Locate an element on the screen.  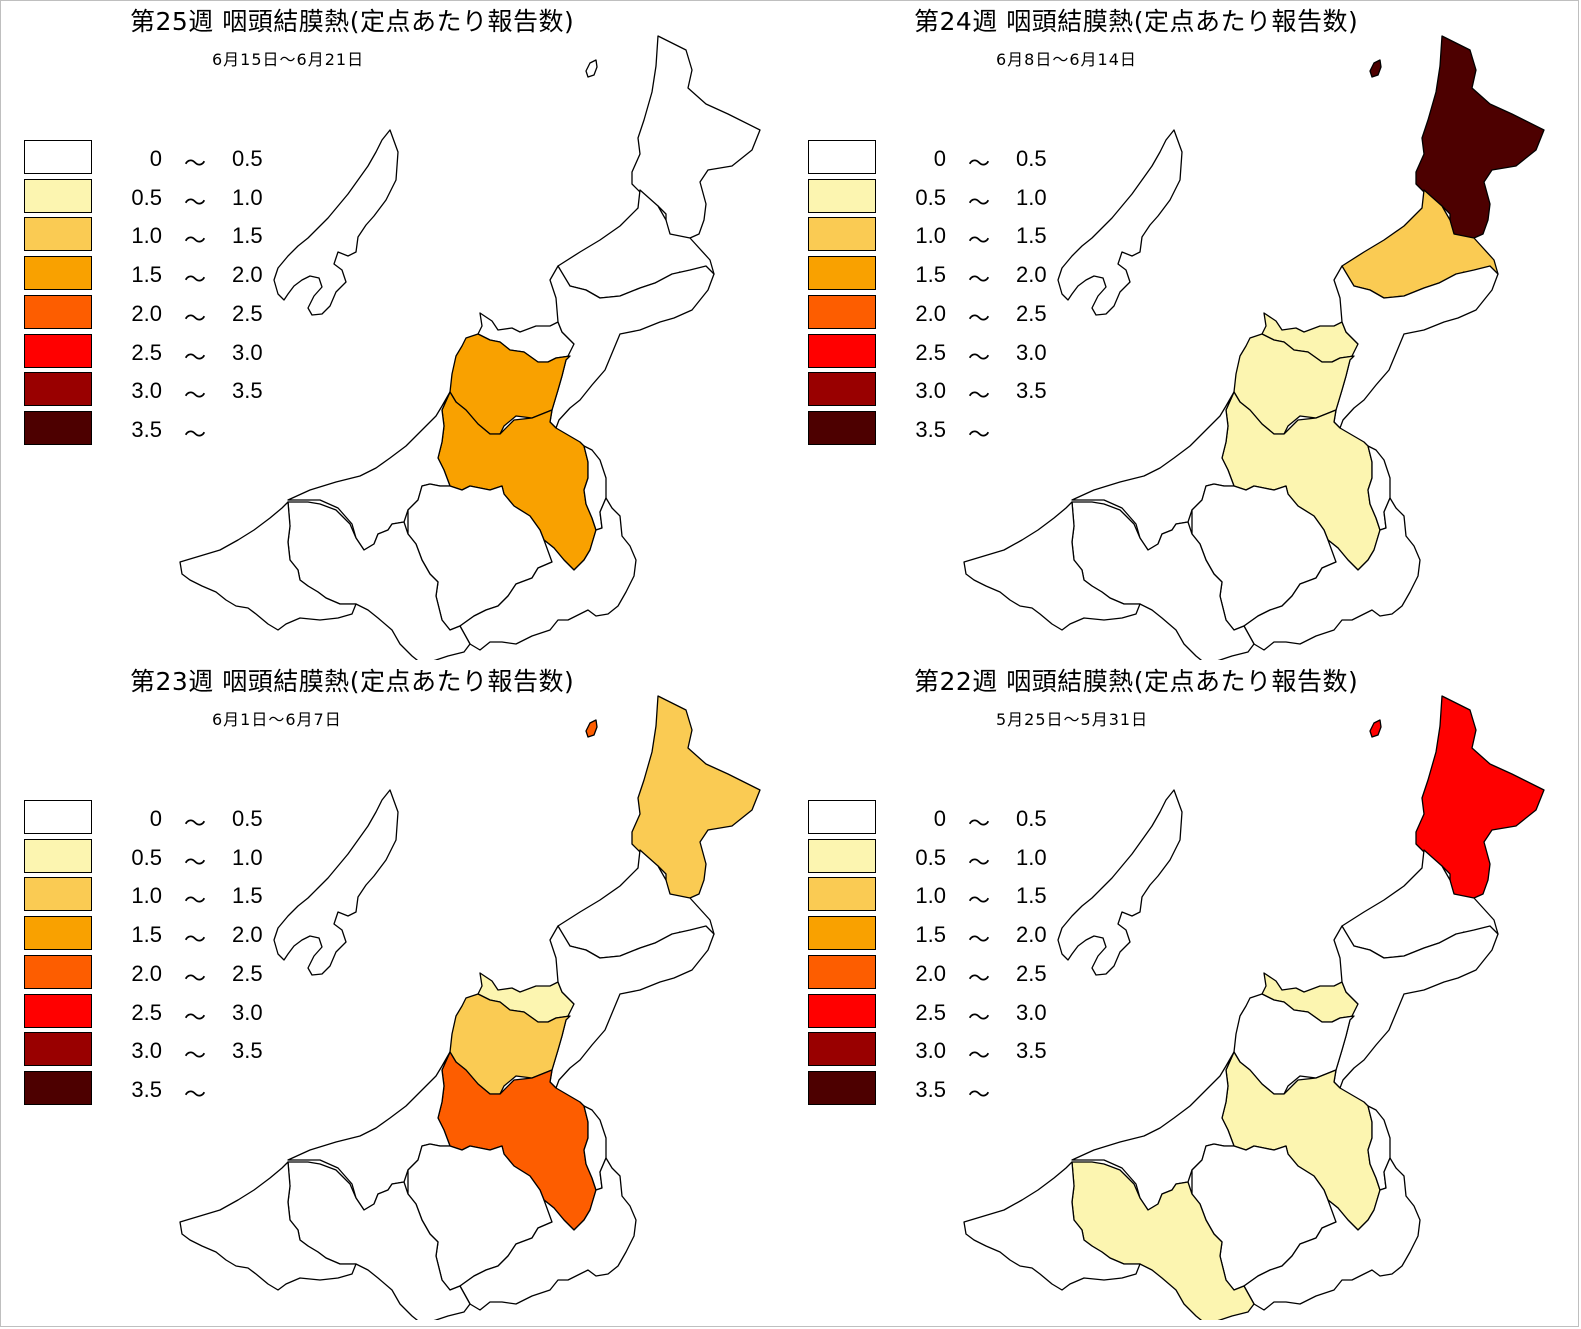
legend-item: 1.0 〜 1.5 is located at coordinates (154, 236).